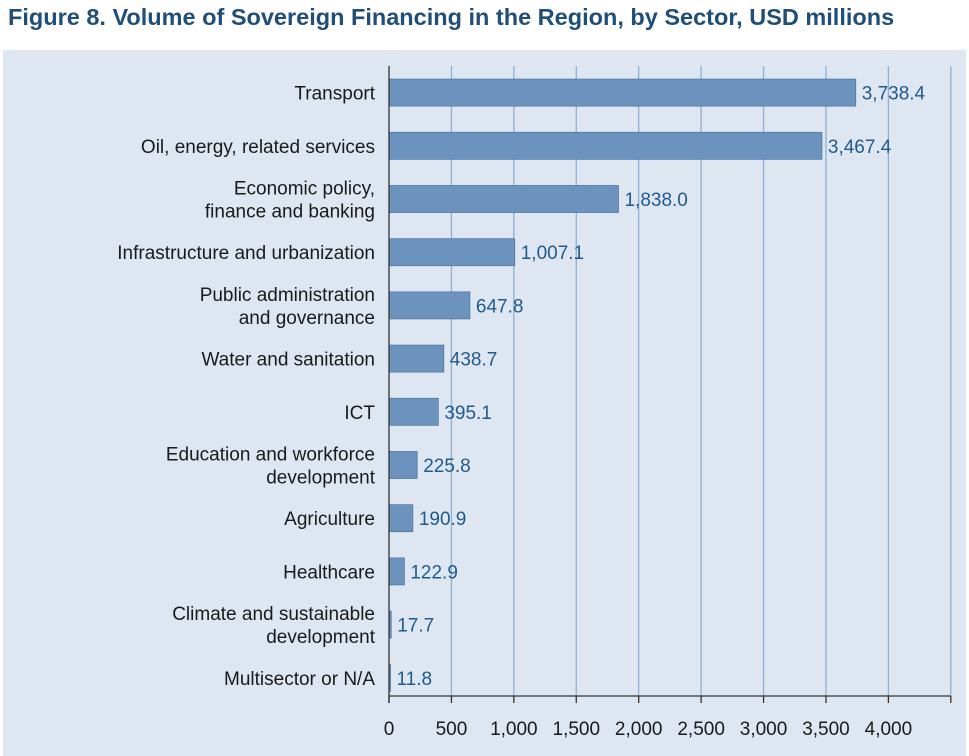  I want to click on x-tick-label: 2,000, so click(639, 729).